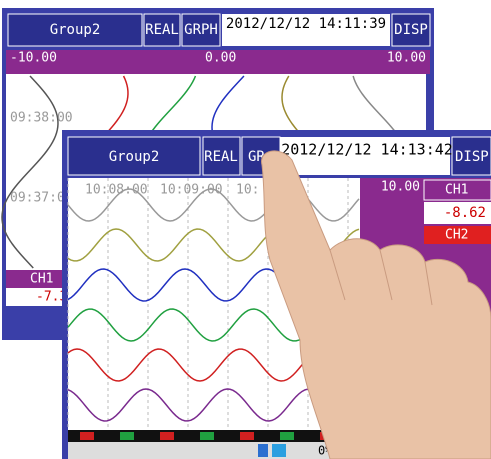  What do you see at coordinates (51, 297) in the screenshot?
I see `channel-value: -7.3` at bounding box center [51, 297].